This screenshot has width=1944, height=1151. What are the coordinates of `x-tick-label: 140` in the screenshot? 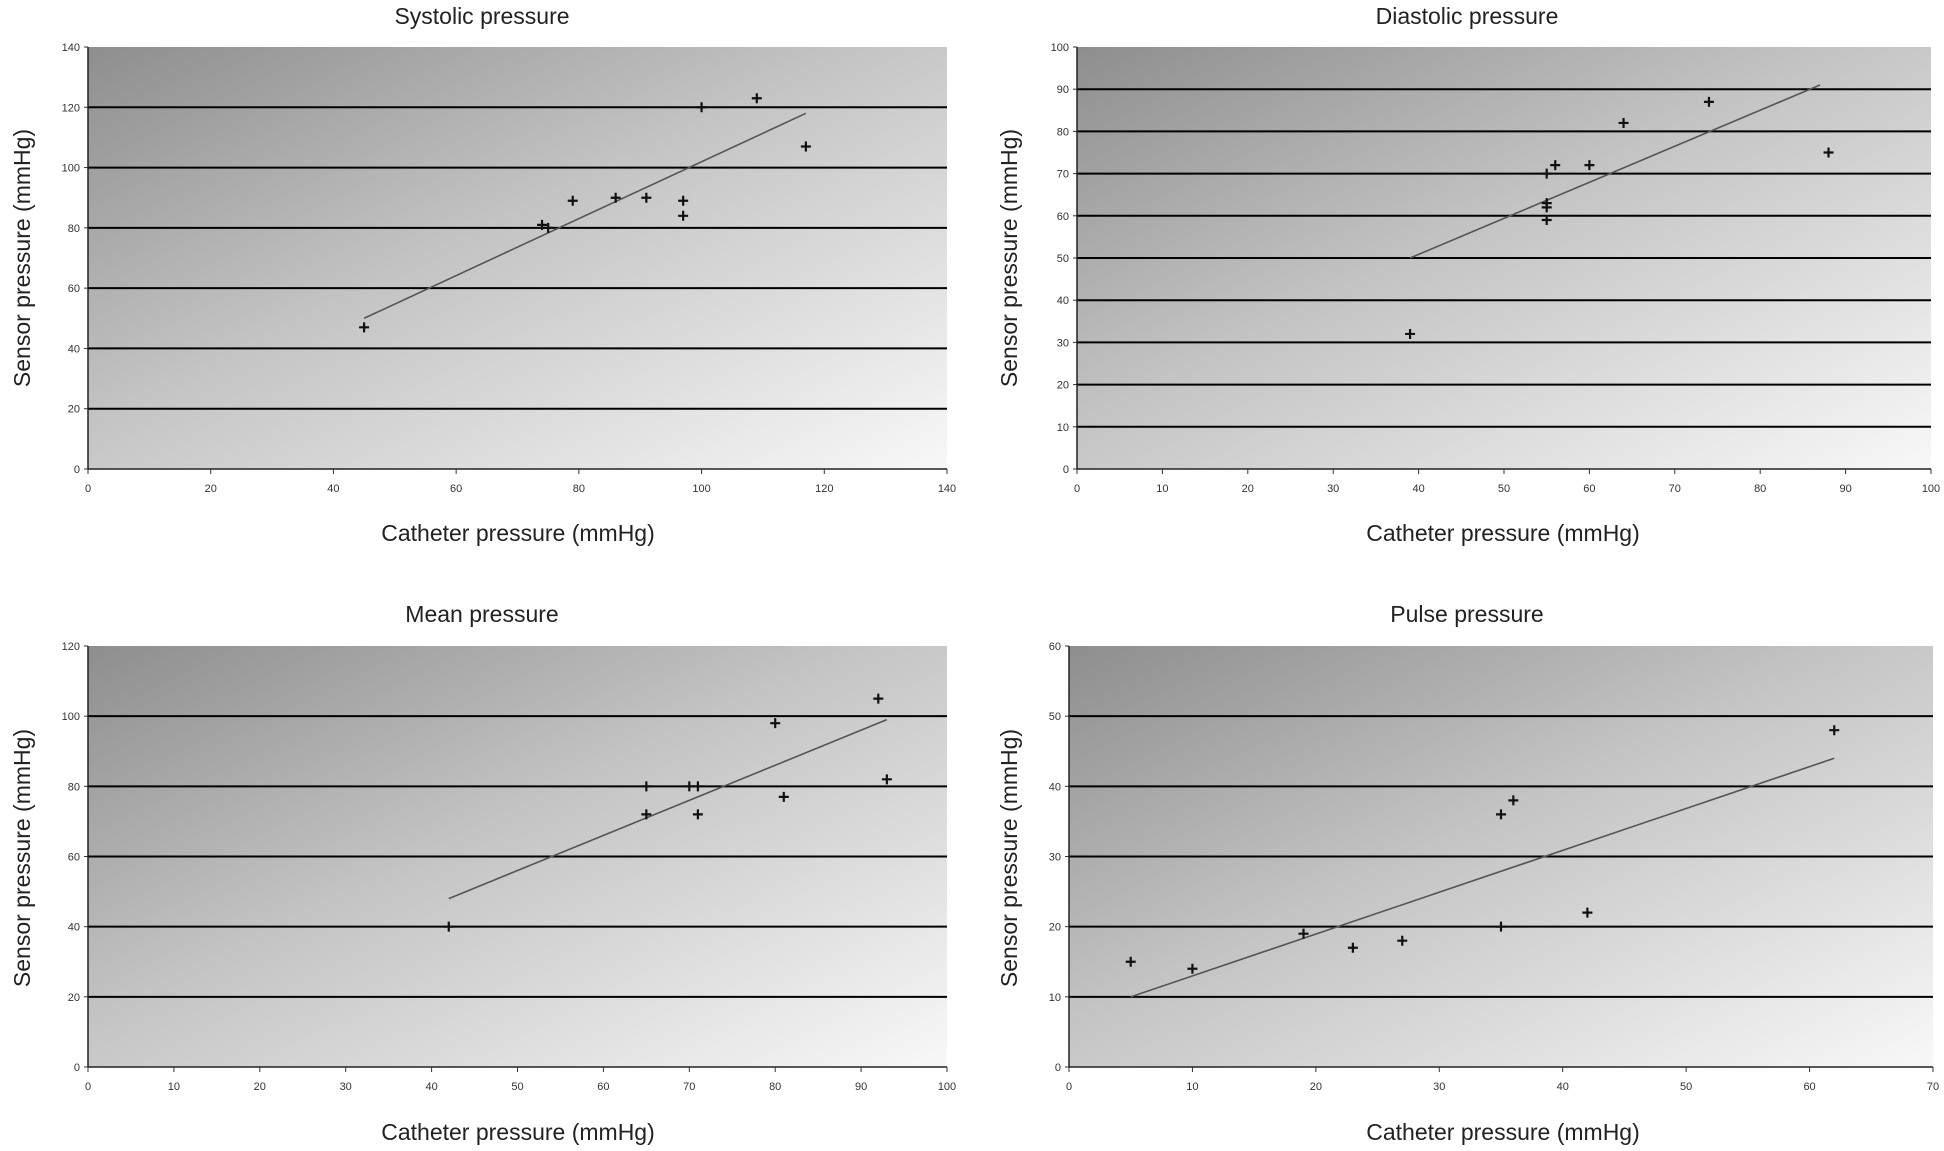 It's located at (947, 489).